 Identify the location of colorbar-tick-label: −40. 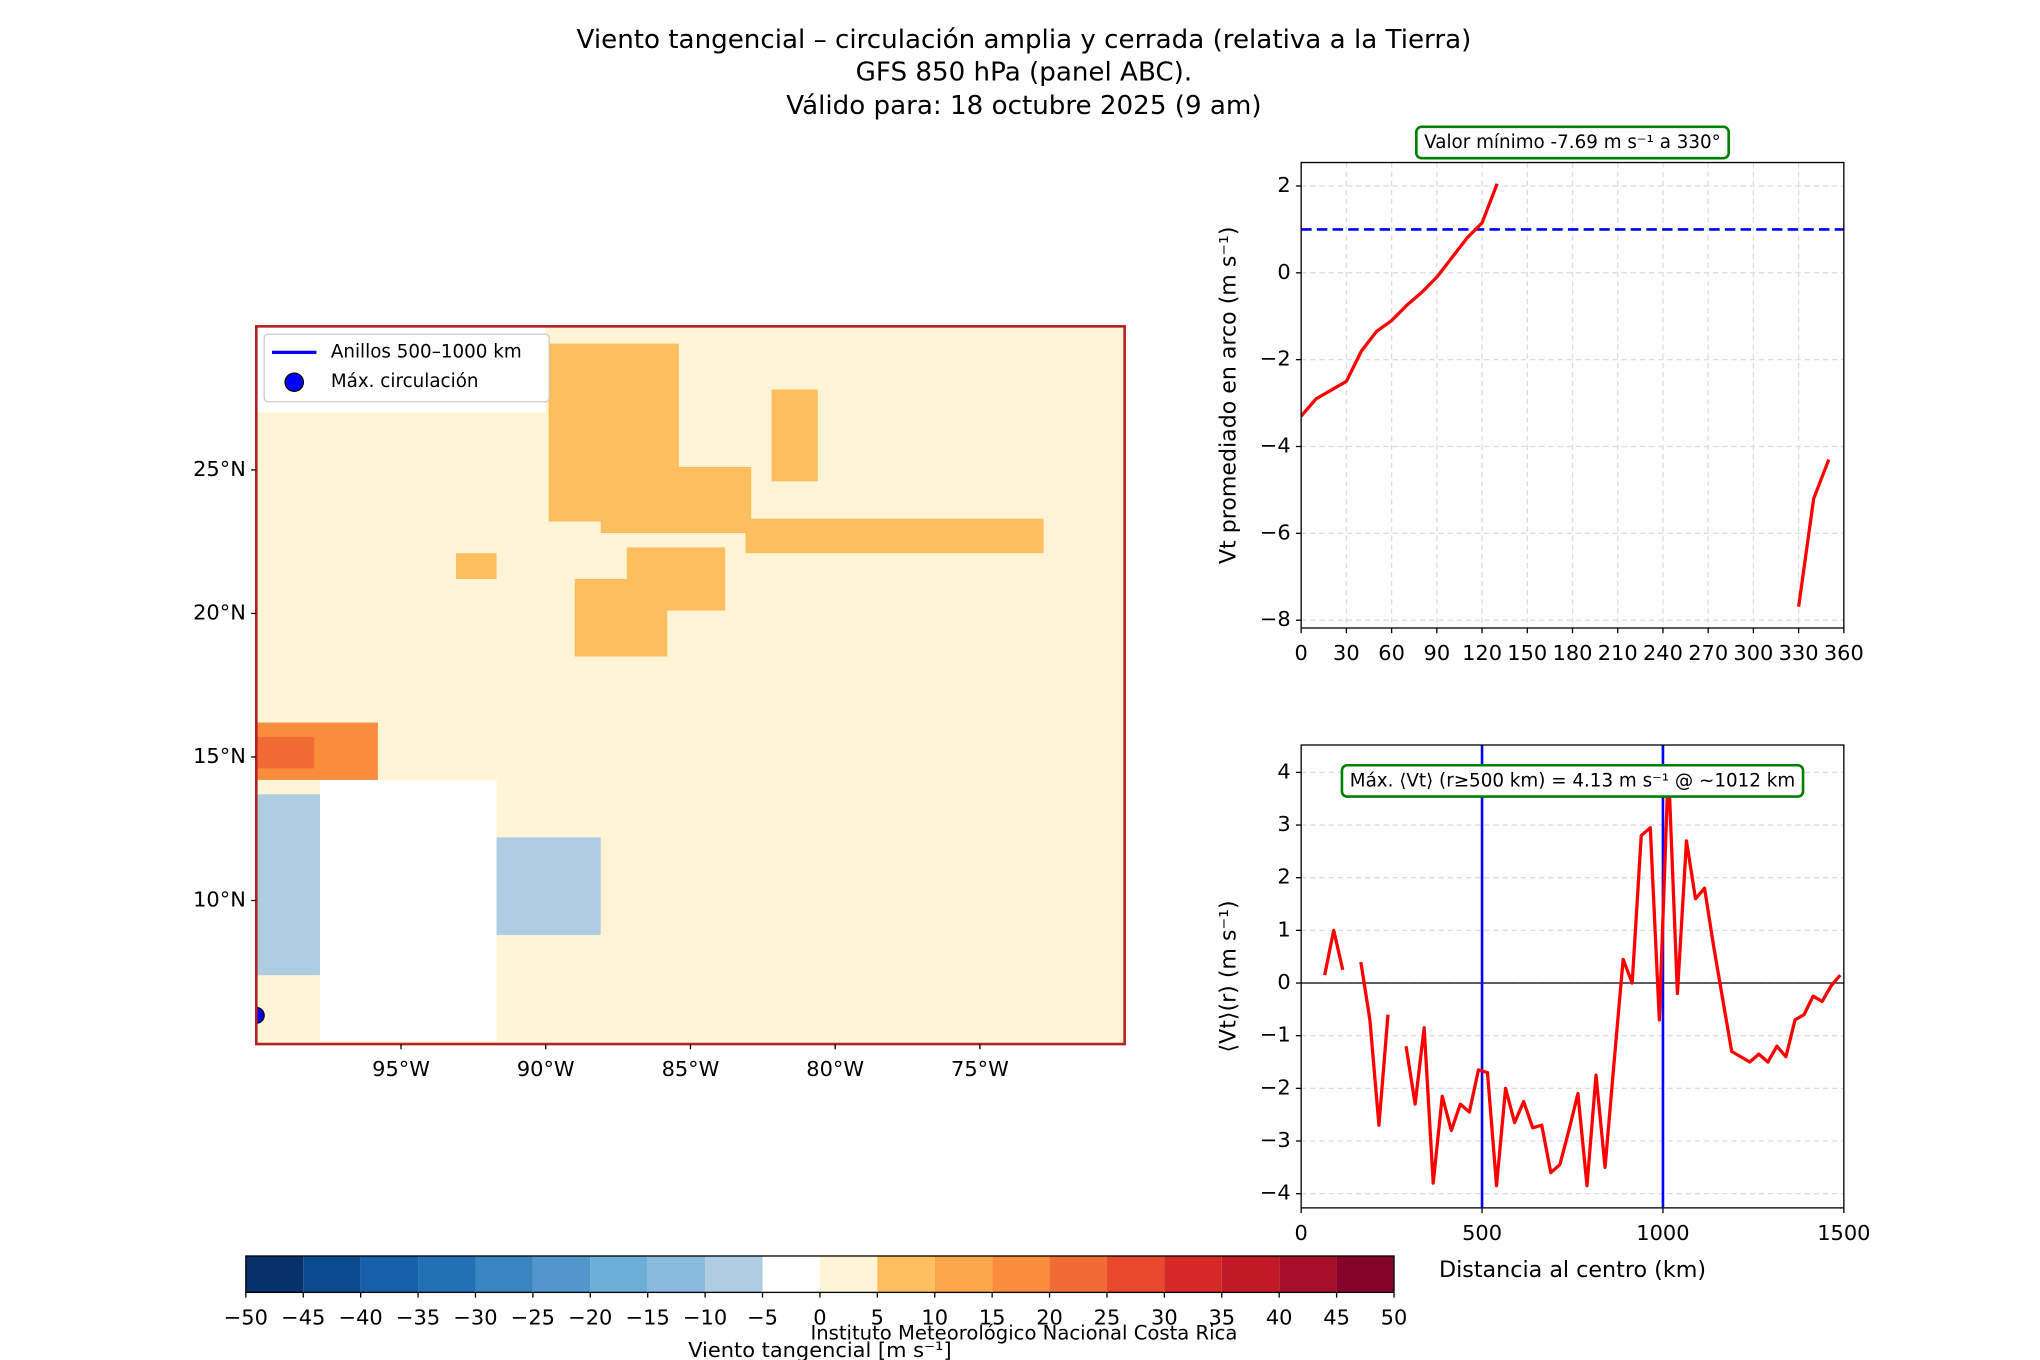
(361, 1317).